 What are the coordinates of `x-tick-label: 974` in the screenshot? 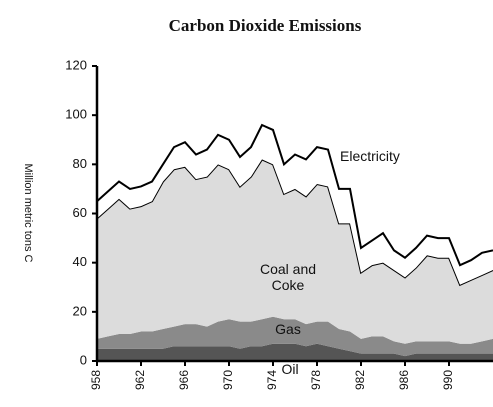 It's located at (272, 380).